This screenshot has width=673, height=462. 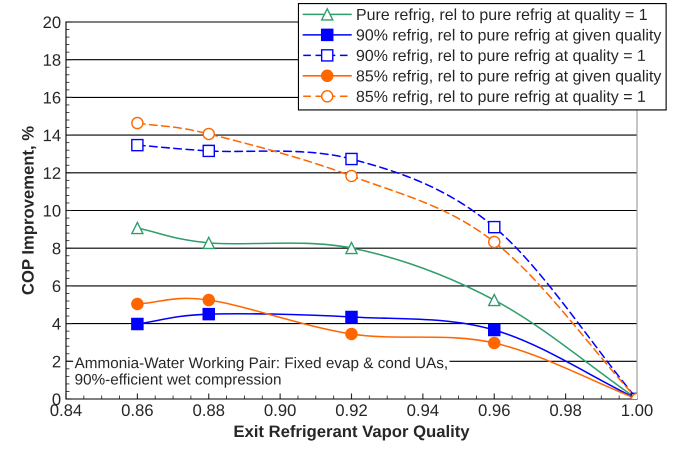 What do you see at coordinates (137, 410) in the screenshot?
I see `x-tick-label: 0.86` at bounding box center [137, 410].